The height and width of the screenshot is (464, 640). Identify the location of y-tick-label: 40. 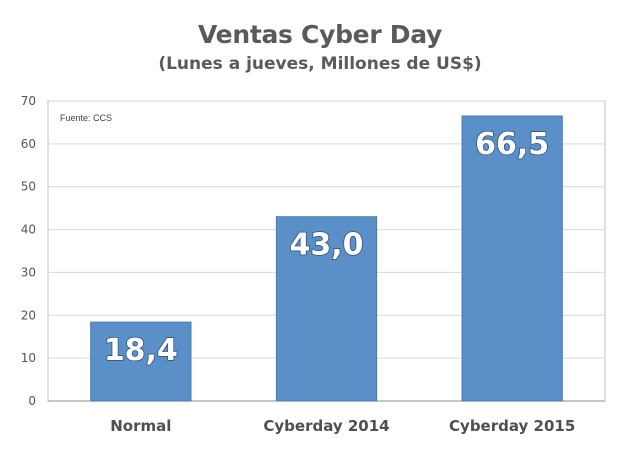
(28, 230).